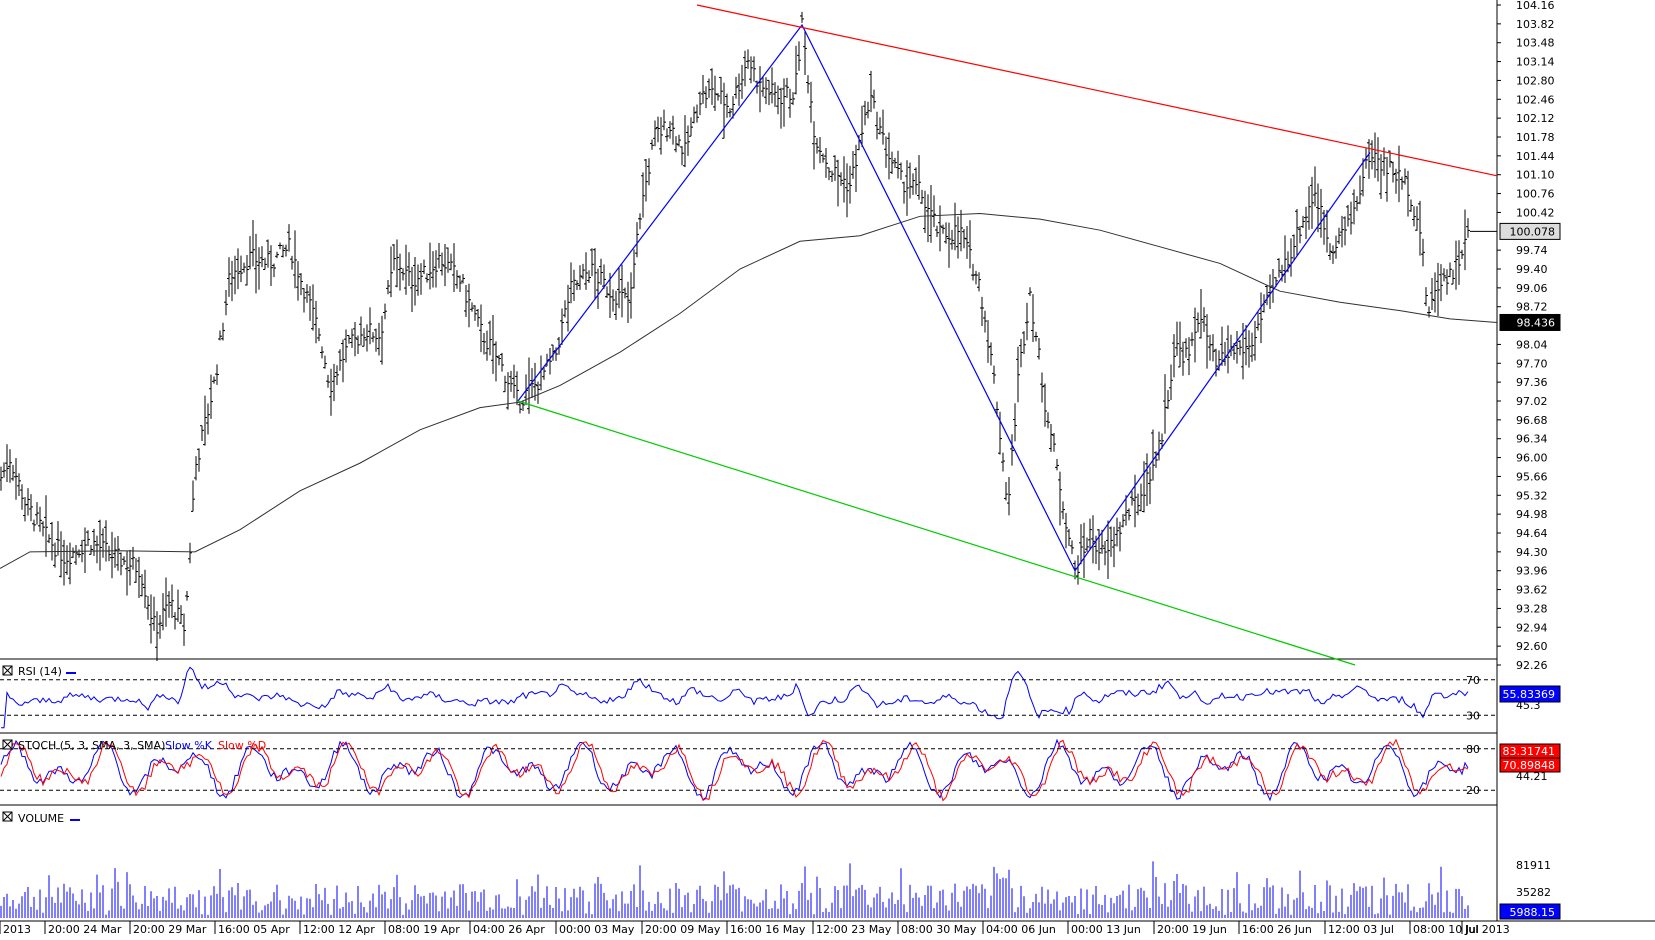 This screenshot has height=940, width=1655. Describe the element at coordinates (939, 929) in the screenshot. I see `time-tick-label: 08:00 30 May` at that location.